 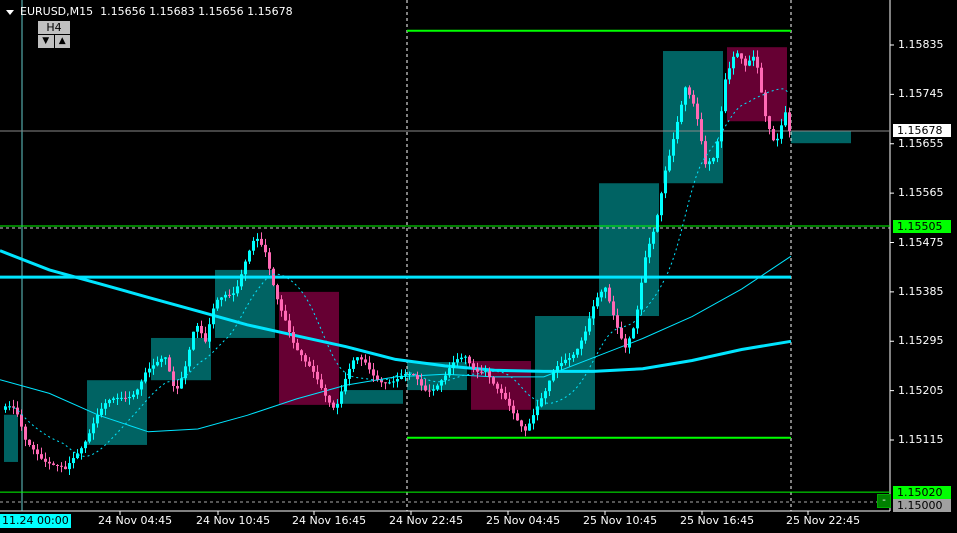 I want to click on bottom-price-tag: 1.15000, so click(x=922, y=505).